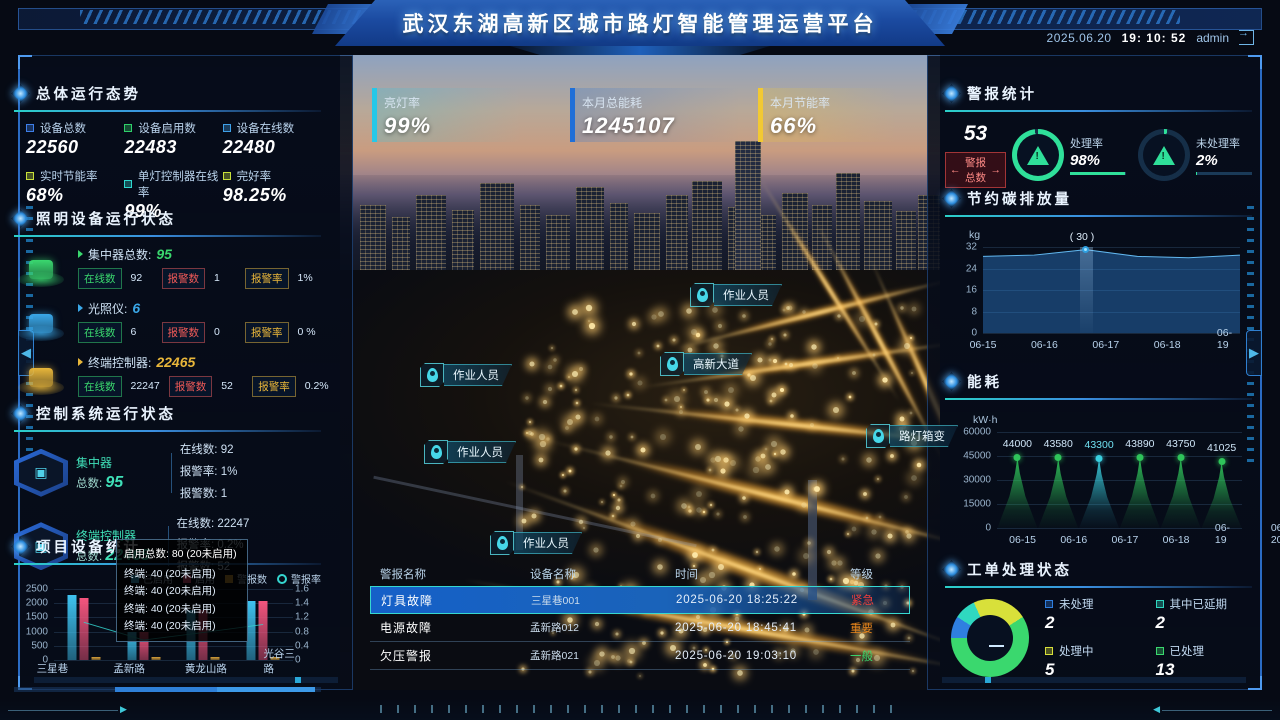 The height and width of the screenshot is (720, 1280). What do you see at coordinates (628, 125) in the screenshot?
I see `kpi-value: 1245107` at bounding box center [628, 125].